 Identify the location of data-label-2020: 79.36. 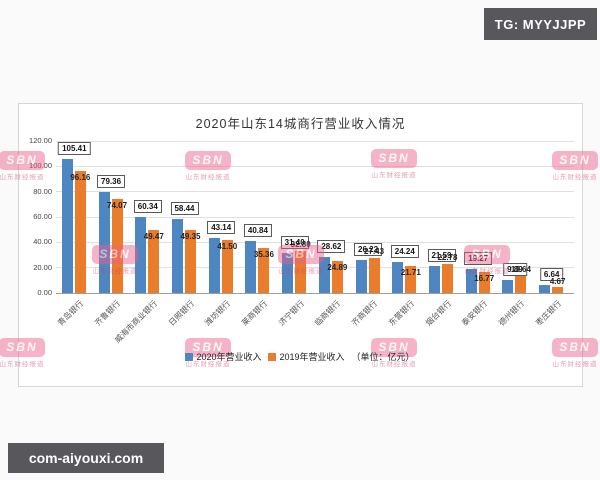
(111, 182).